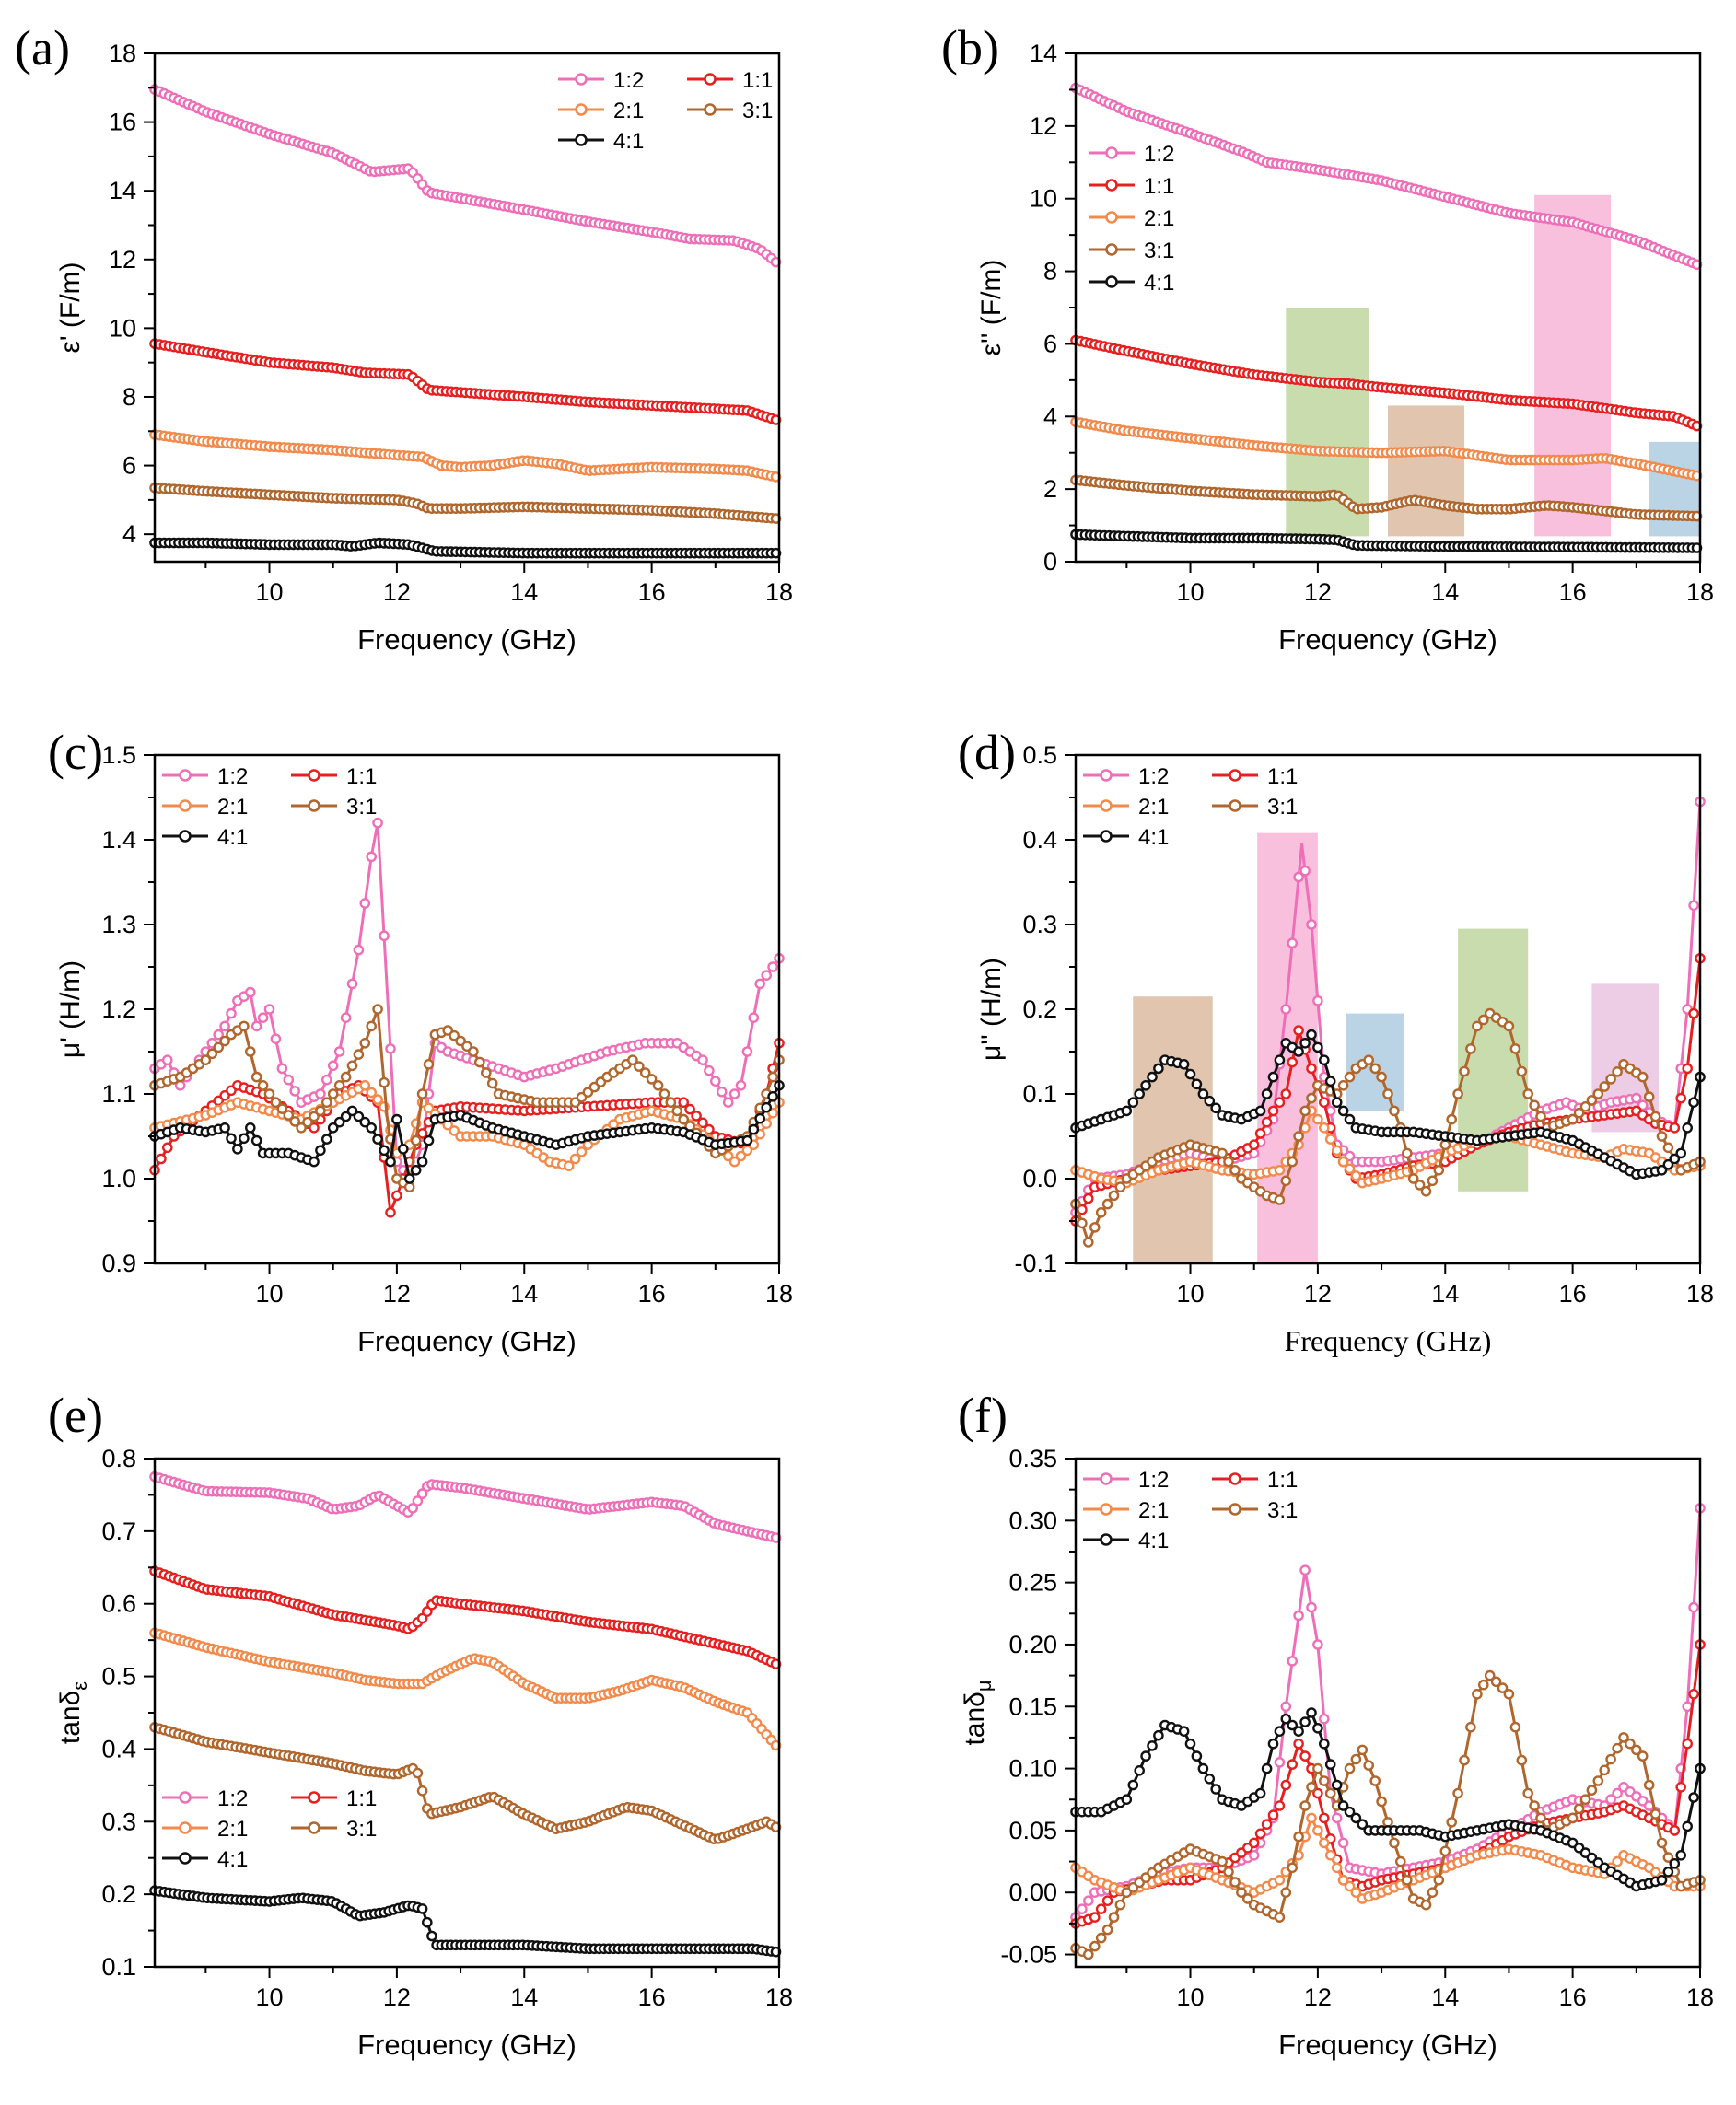 The image size is (1736, 2105). Describe the element at coordinates (1573, 592) in the screenshot. I see `x-tick-label: 16` at that location.